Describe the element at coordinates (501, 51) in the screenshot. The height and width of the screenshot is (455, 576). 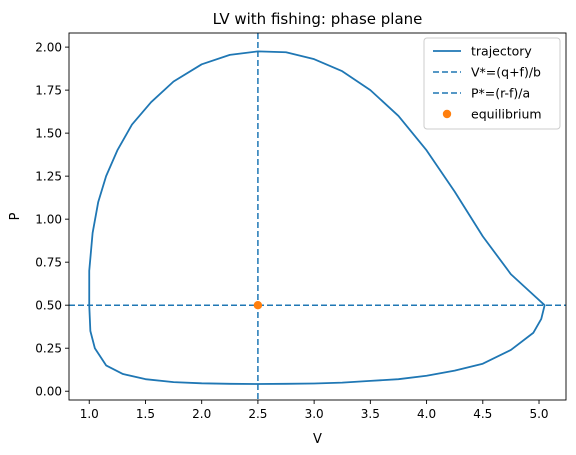
I see `legend-label: trajectory` at that location.